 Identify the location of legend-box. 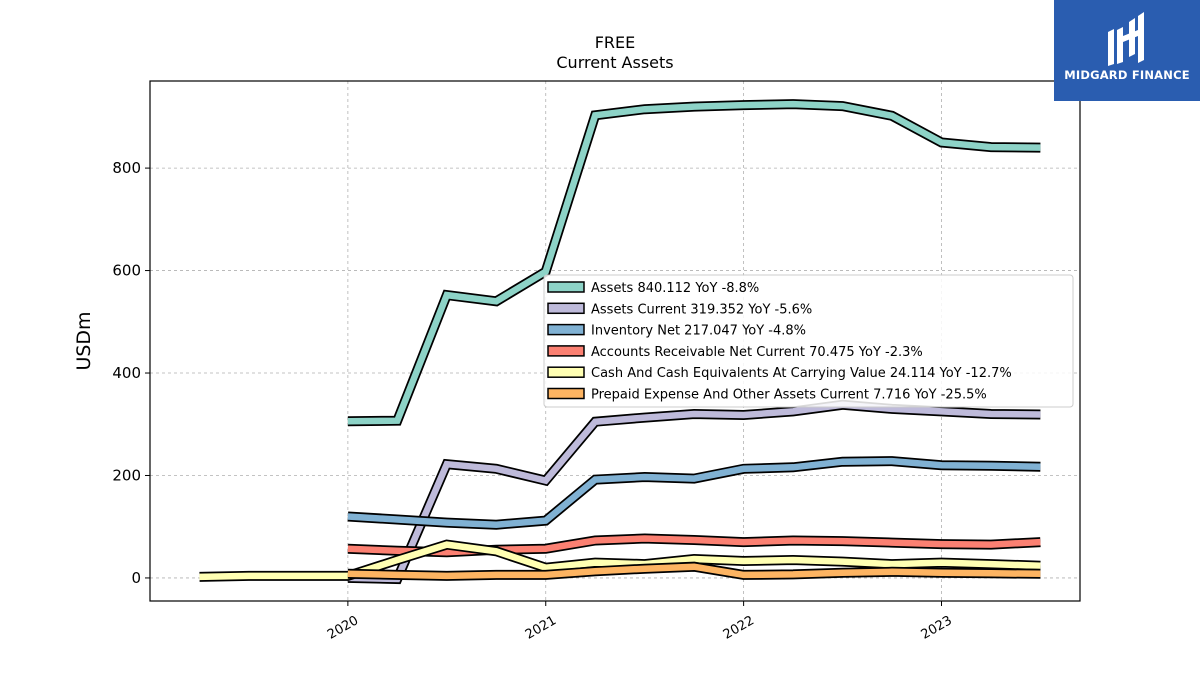
(808, 341).